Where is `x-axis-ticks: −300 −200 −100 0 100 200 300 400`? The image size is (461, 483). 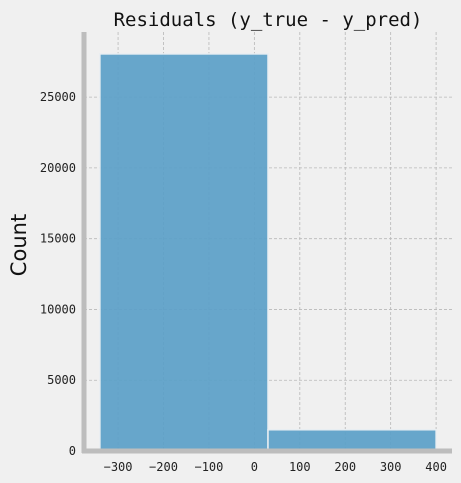
x-axis-ticks: −300 −200 −100 0 100 200 300 400 is located at coordinates (275, 467).